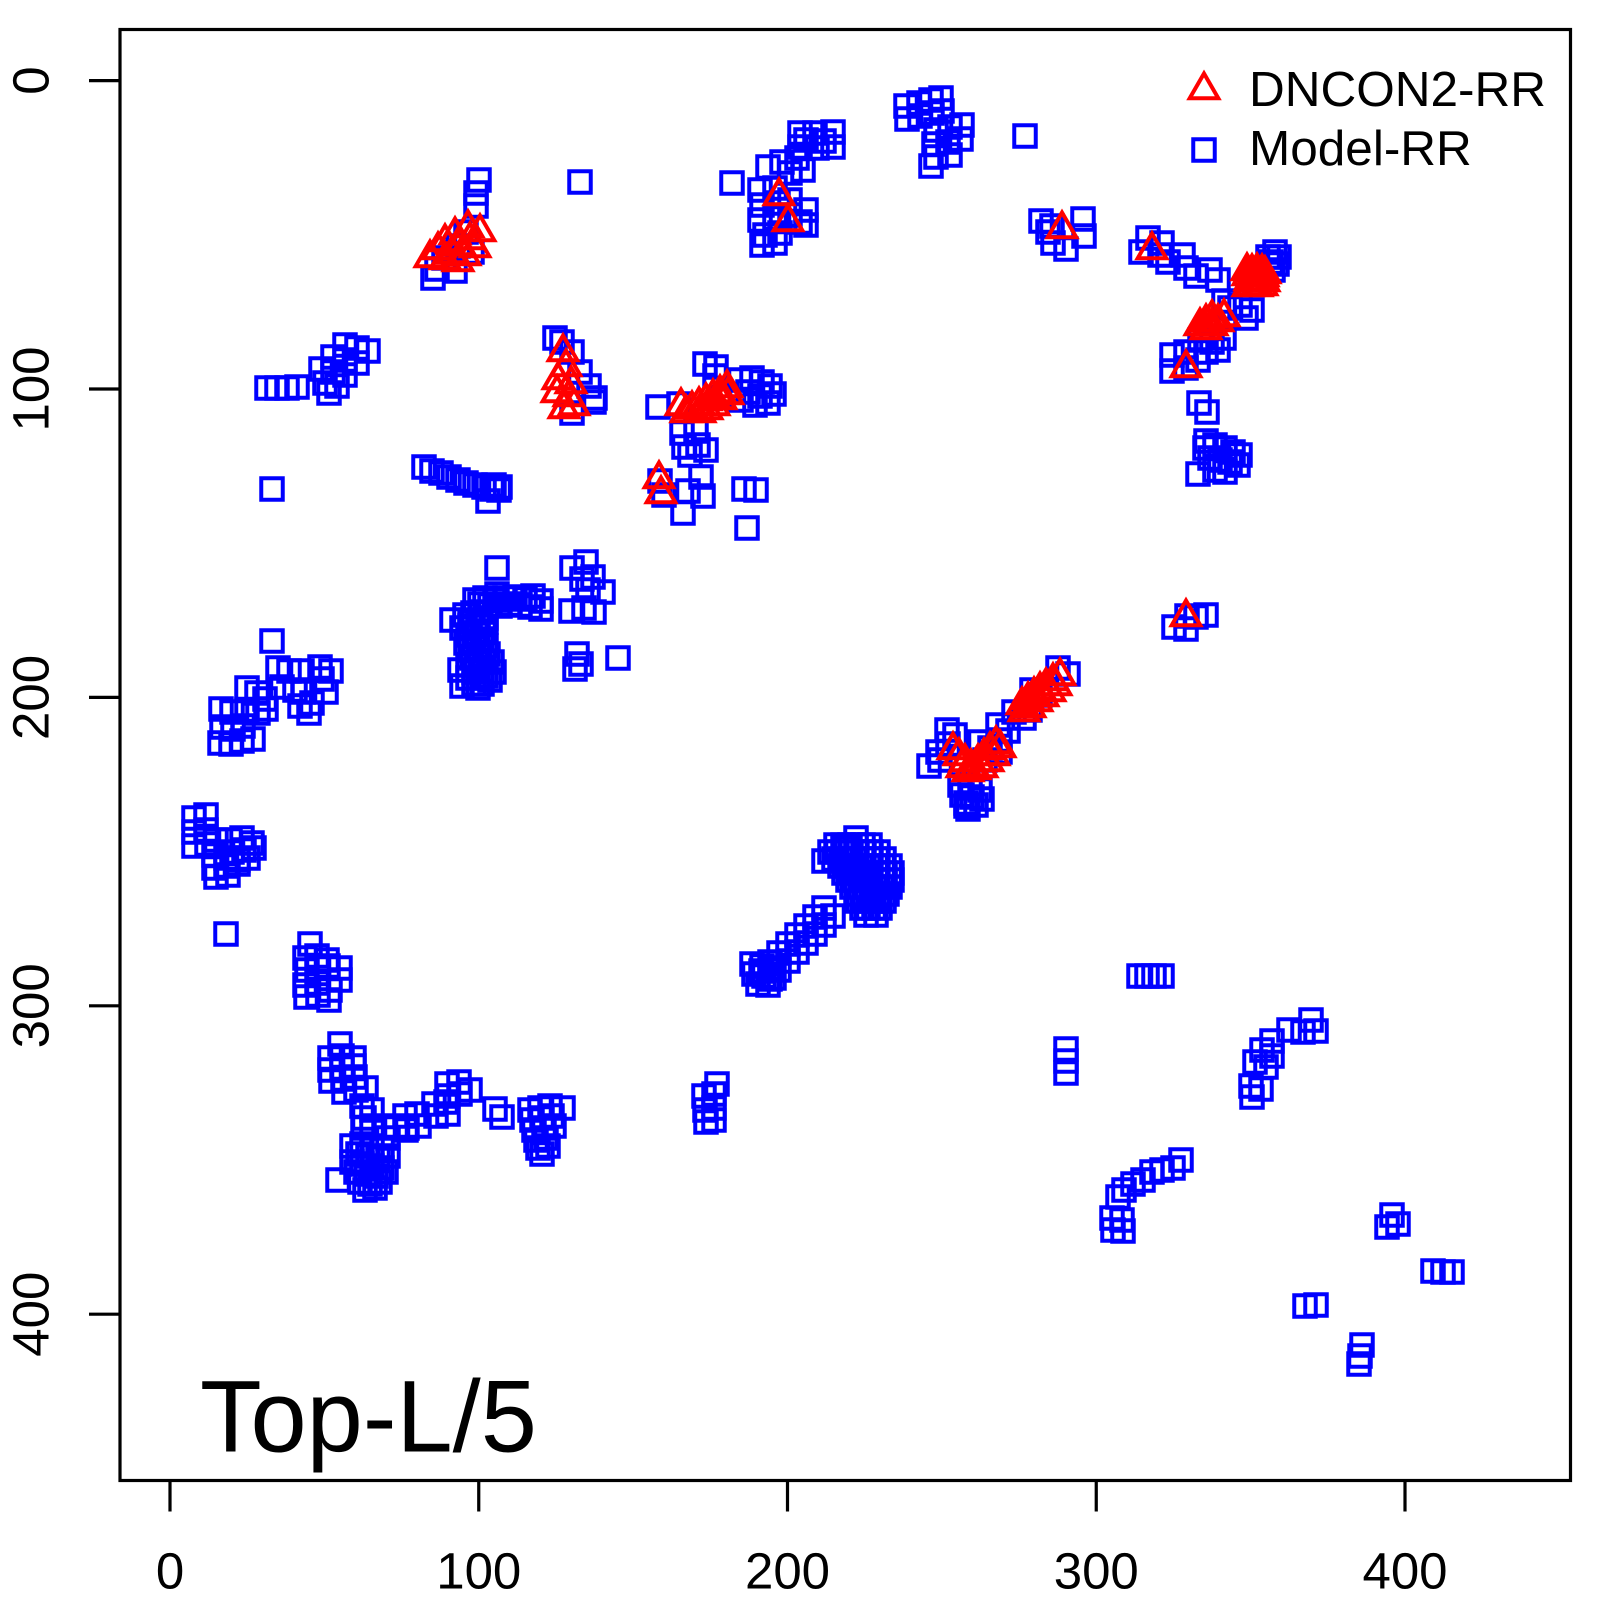 This screenshot has height=1605, width=1600. Describe the element at coordinates (1397, 89) in the screenshot. I see `svg-text: DNCON2-RR` at that location.